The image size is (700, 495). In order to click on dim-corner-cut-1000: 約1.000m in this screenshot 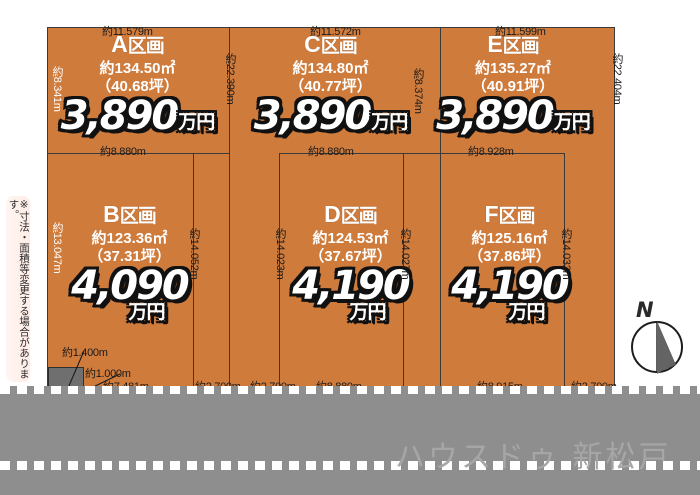, I will do `click(108, 374)`.